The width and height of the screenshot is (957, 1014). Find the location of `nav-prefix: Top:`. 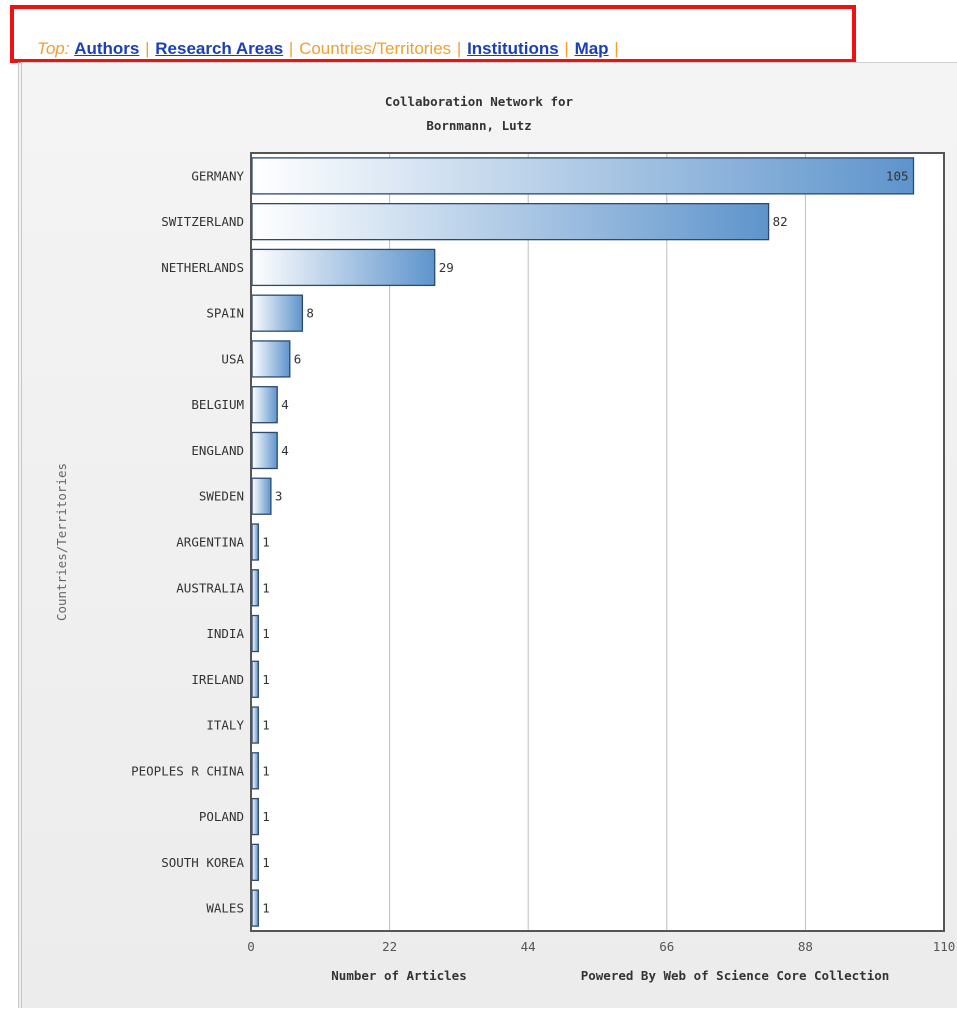

nav-prefix: Top: is located at coordinates (53, 48).